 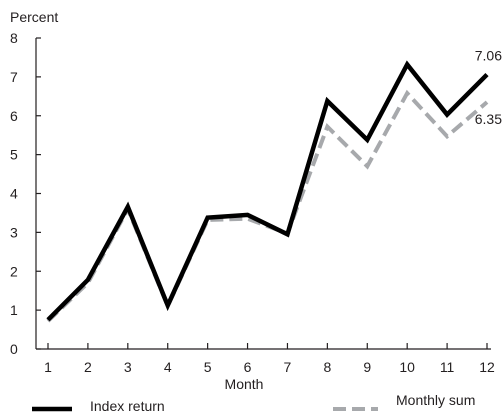 I want to click on y-tick-label: 8, so click(x=14, y=38).